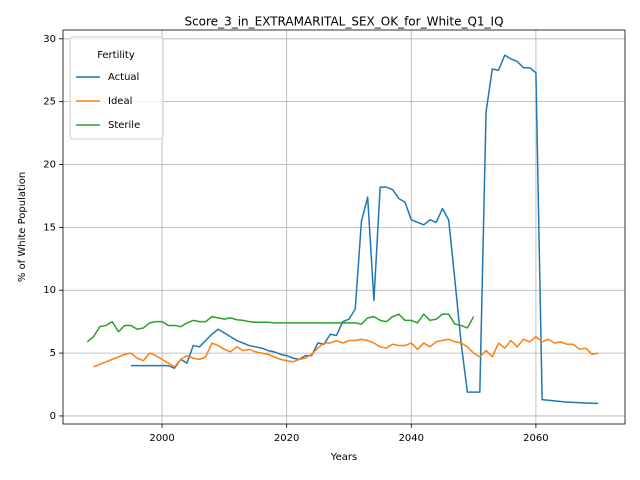 The height and width of the screenshot is (480, 640). Describe the element at coordinates (49, 290) in the screenshot. I see `y-tick-label: 10` at that location.